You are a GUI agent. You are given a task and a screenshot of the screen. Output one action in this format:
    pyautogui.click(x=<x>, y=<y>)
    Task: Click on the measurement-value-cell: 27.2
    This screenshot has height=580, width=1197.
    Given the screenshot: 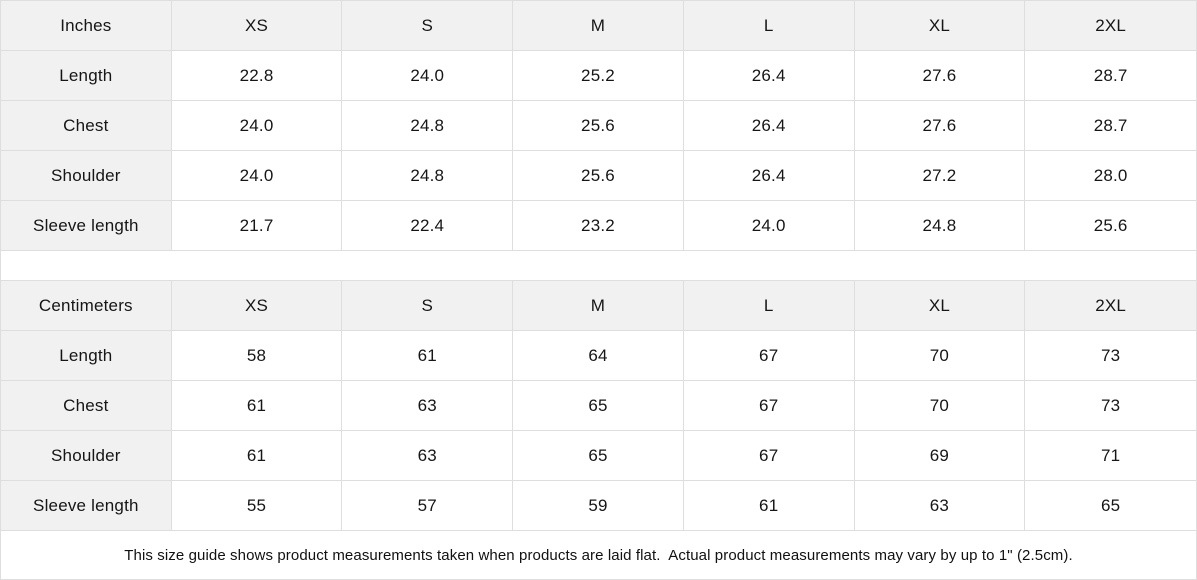 What is the action you would take?
    pyautogui.click(x=940, y=176)
    